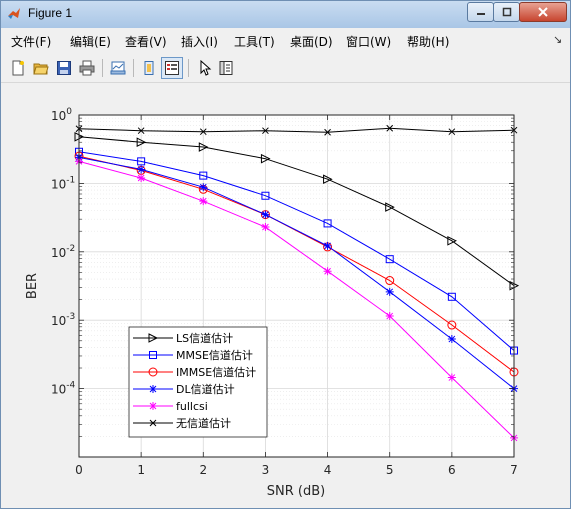 The width and height of the screenshot is (571, 509). Describe the element at coordinates (296, 491) in the screenshot. I see `x-axis-label: SNR (dB)` at that location.